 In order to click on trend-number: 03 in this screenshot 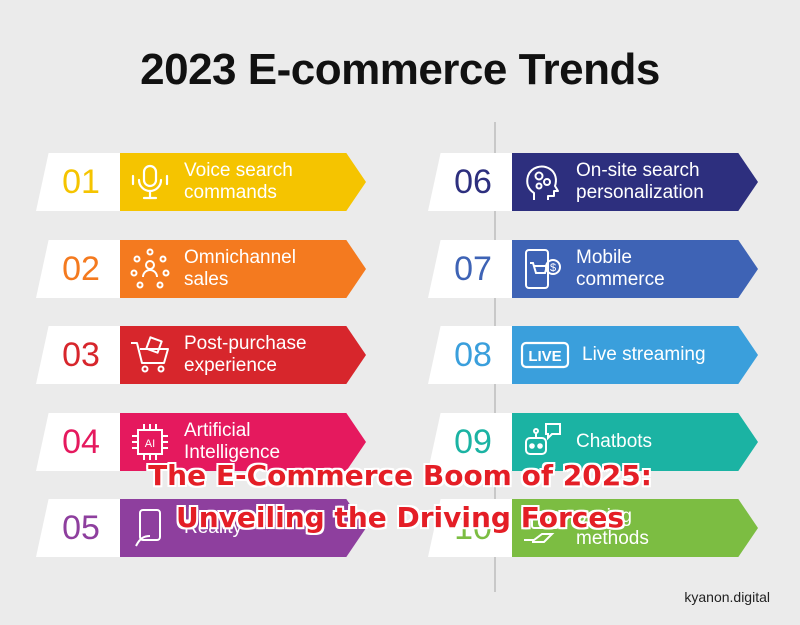, I will do `click(81, 355)`.